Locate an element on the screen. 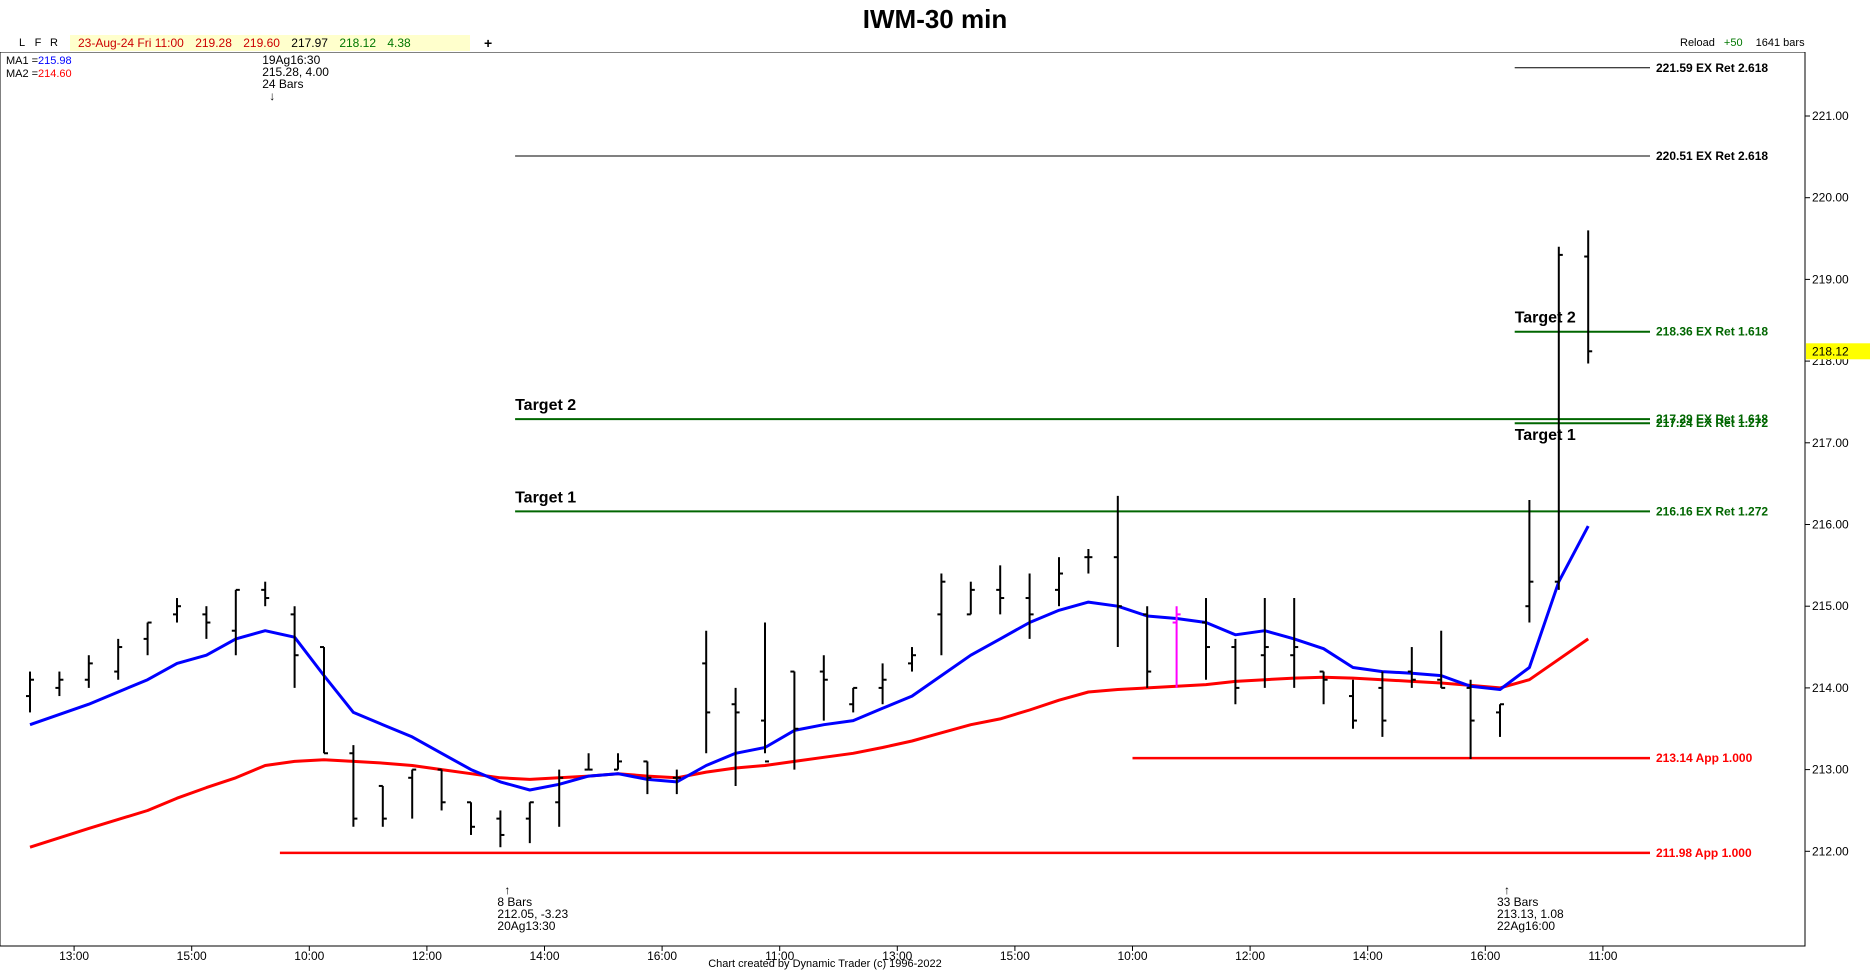 This screenshot has height=974, width=1870. y-tick-label-5: 217.00 is located at coordinates (1830, 443).